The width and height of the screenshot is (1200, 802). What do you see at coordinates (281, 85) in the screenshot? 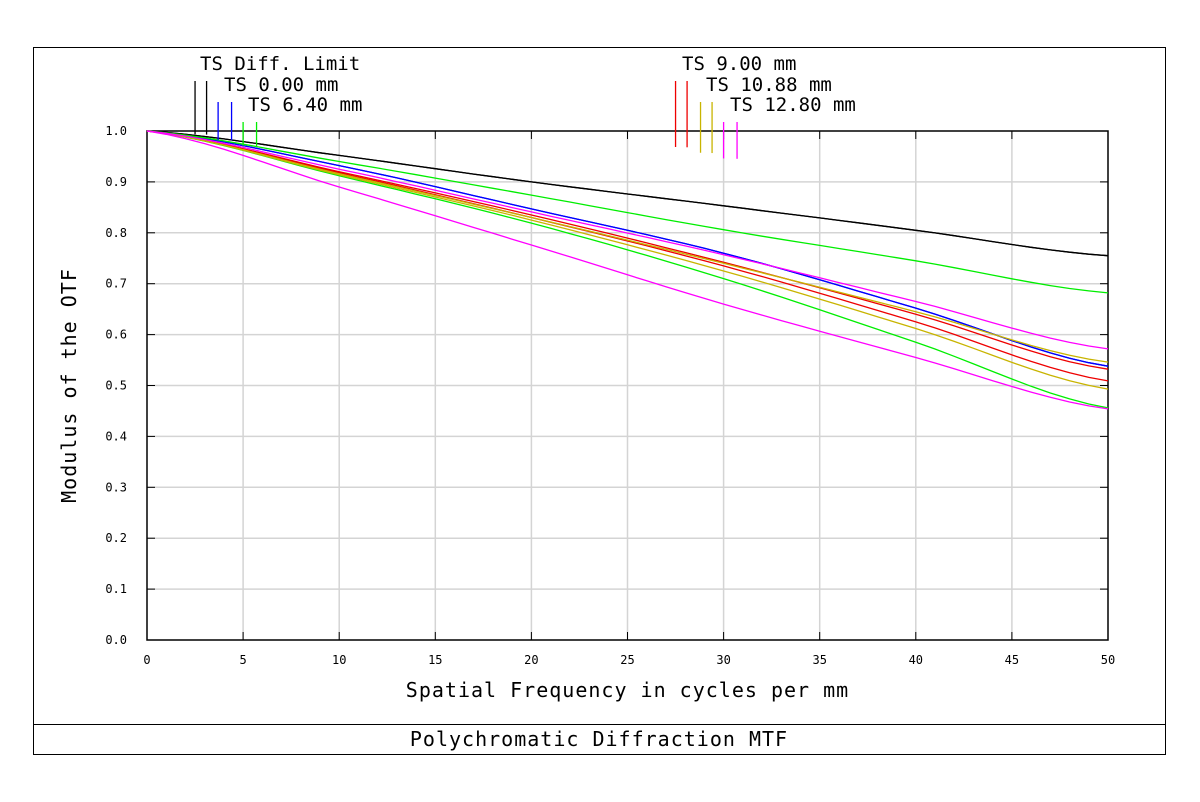
I see `legend-label: TS 0.00 mm` at bounding box center [281, 85].